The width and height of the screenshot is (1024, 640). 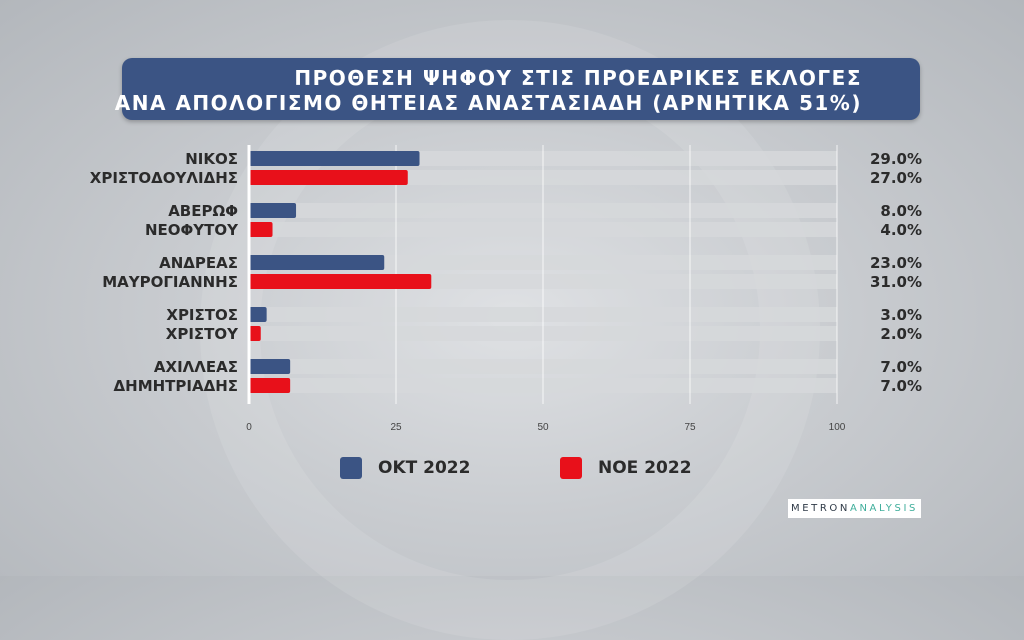 What do you see at coordinates (896, 178) in the screenshot?
I see `data-label: 27.0%` at bounding box center [896, 178].